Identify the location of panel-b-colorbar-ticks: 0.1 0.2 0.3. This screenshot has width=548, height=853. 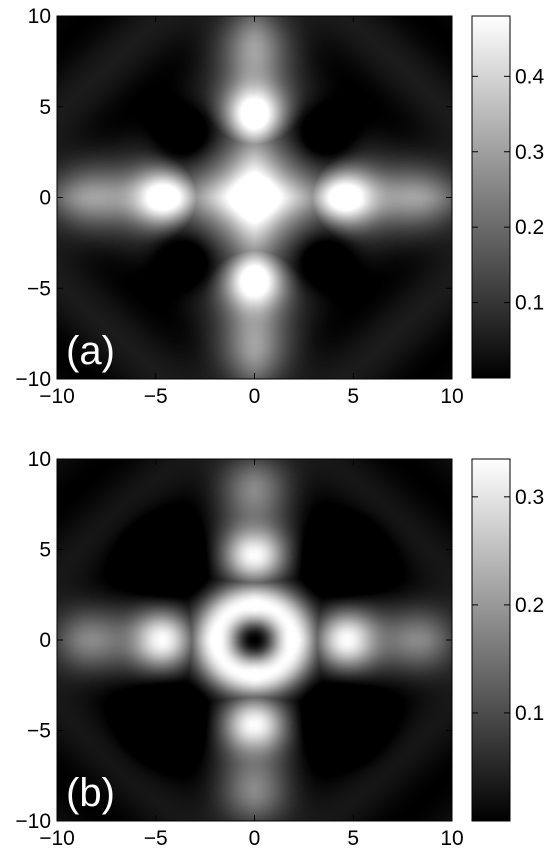
(508, 605).